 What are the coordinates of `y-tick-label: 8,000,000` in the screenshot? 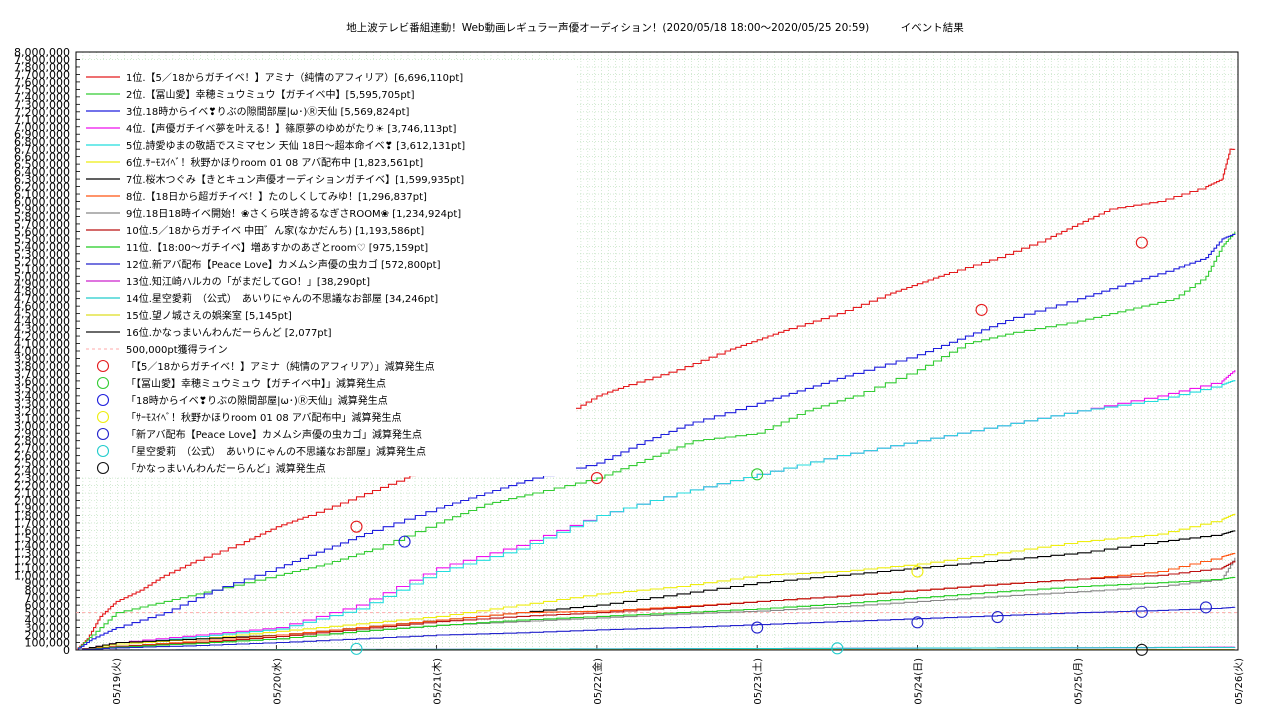 It's located at (42, 52).